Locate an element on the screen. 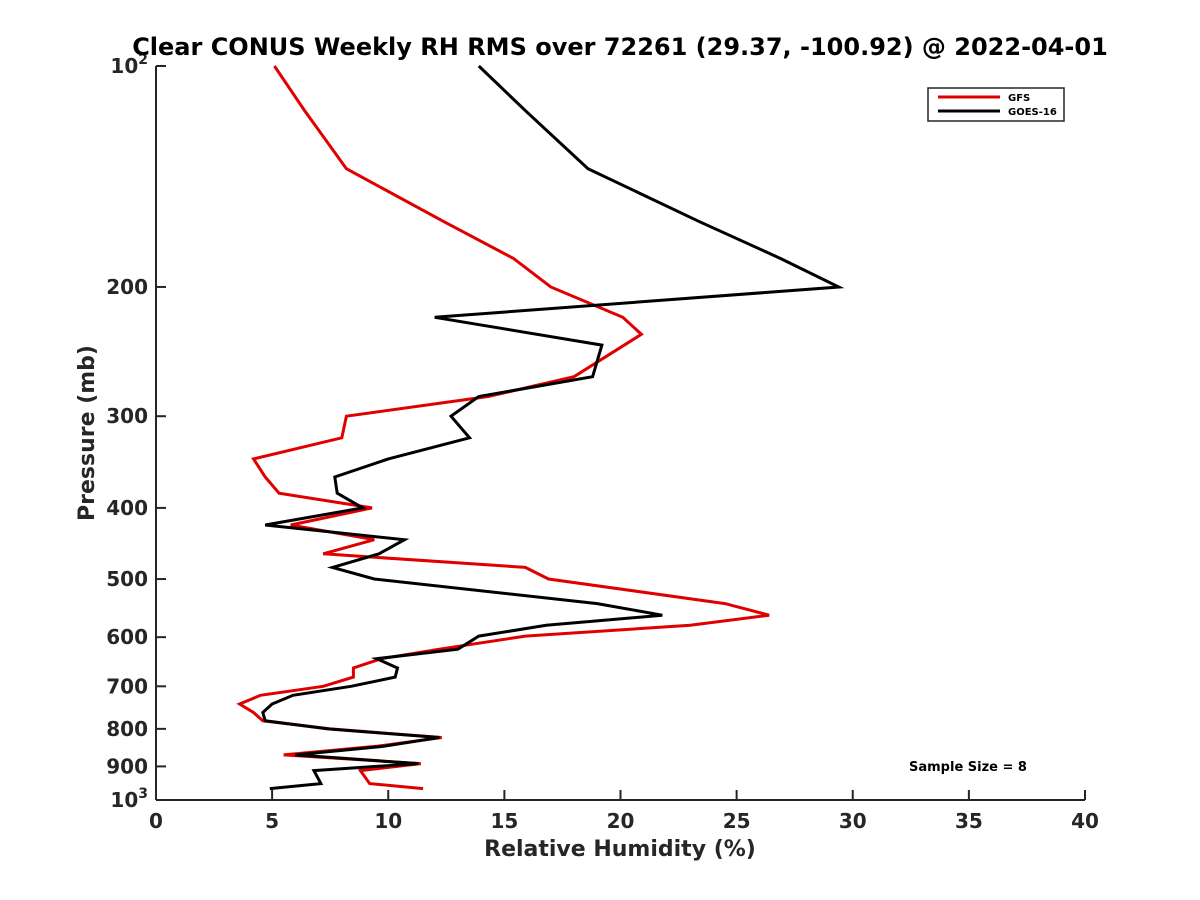 The height and width of the screenshot is (900, 1200). y-tick-label: 600 is located at coordinates (127, 637).